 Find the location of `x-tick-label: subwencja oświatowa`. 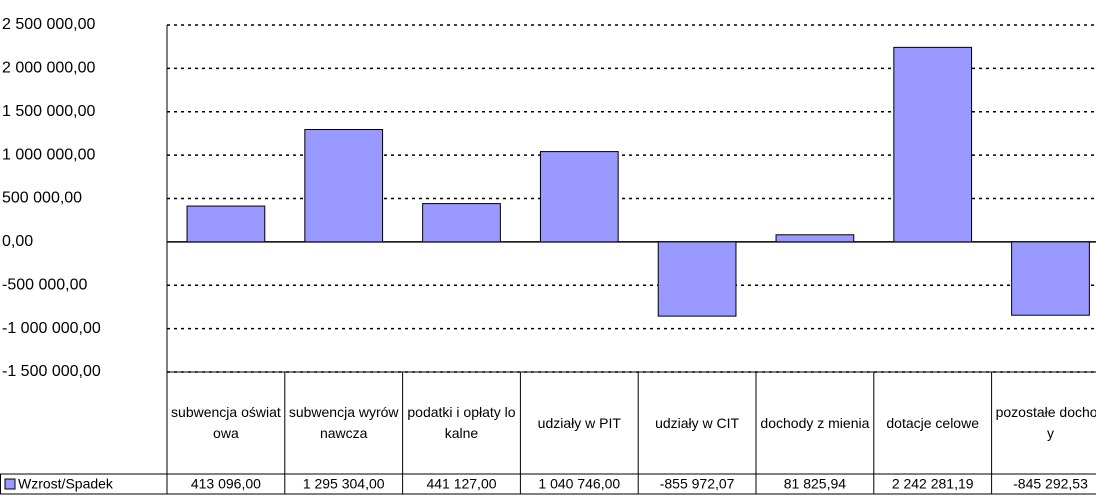

x-tick-label: subwencja oświatowa is located at coordinates (226, 422).